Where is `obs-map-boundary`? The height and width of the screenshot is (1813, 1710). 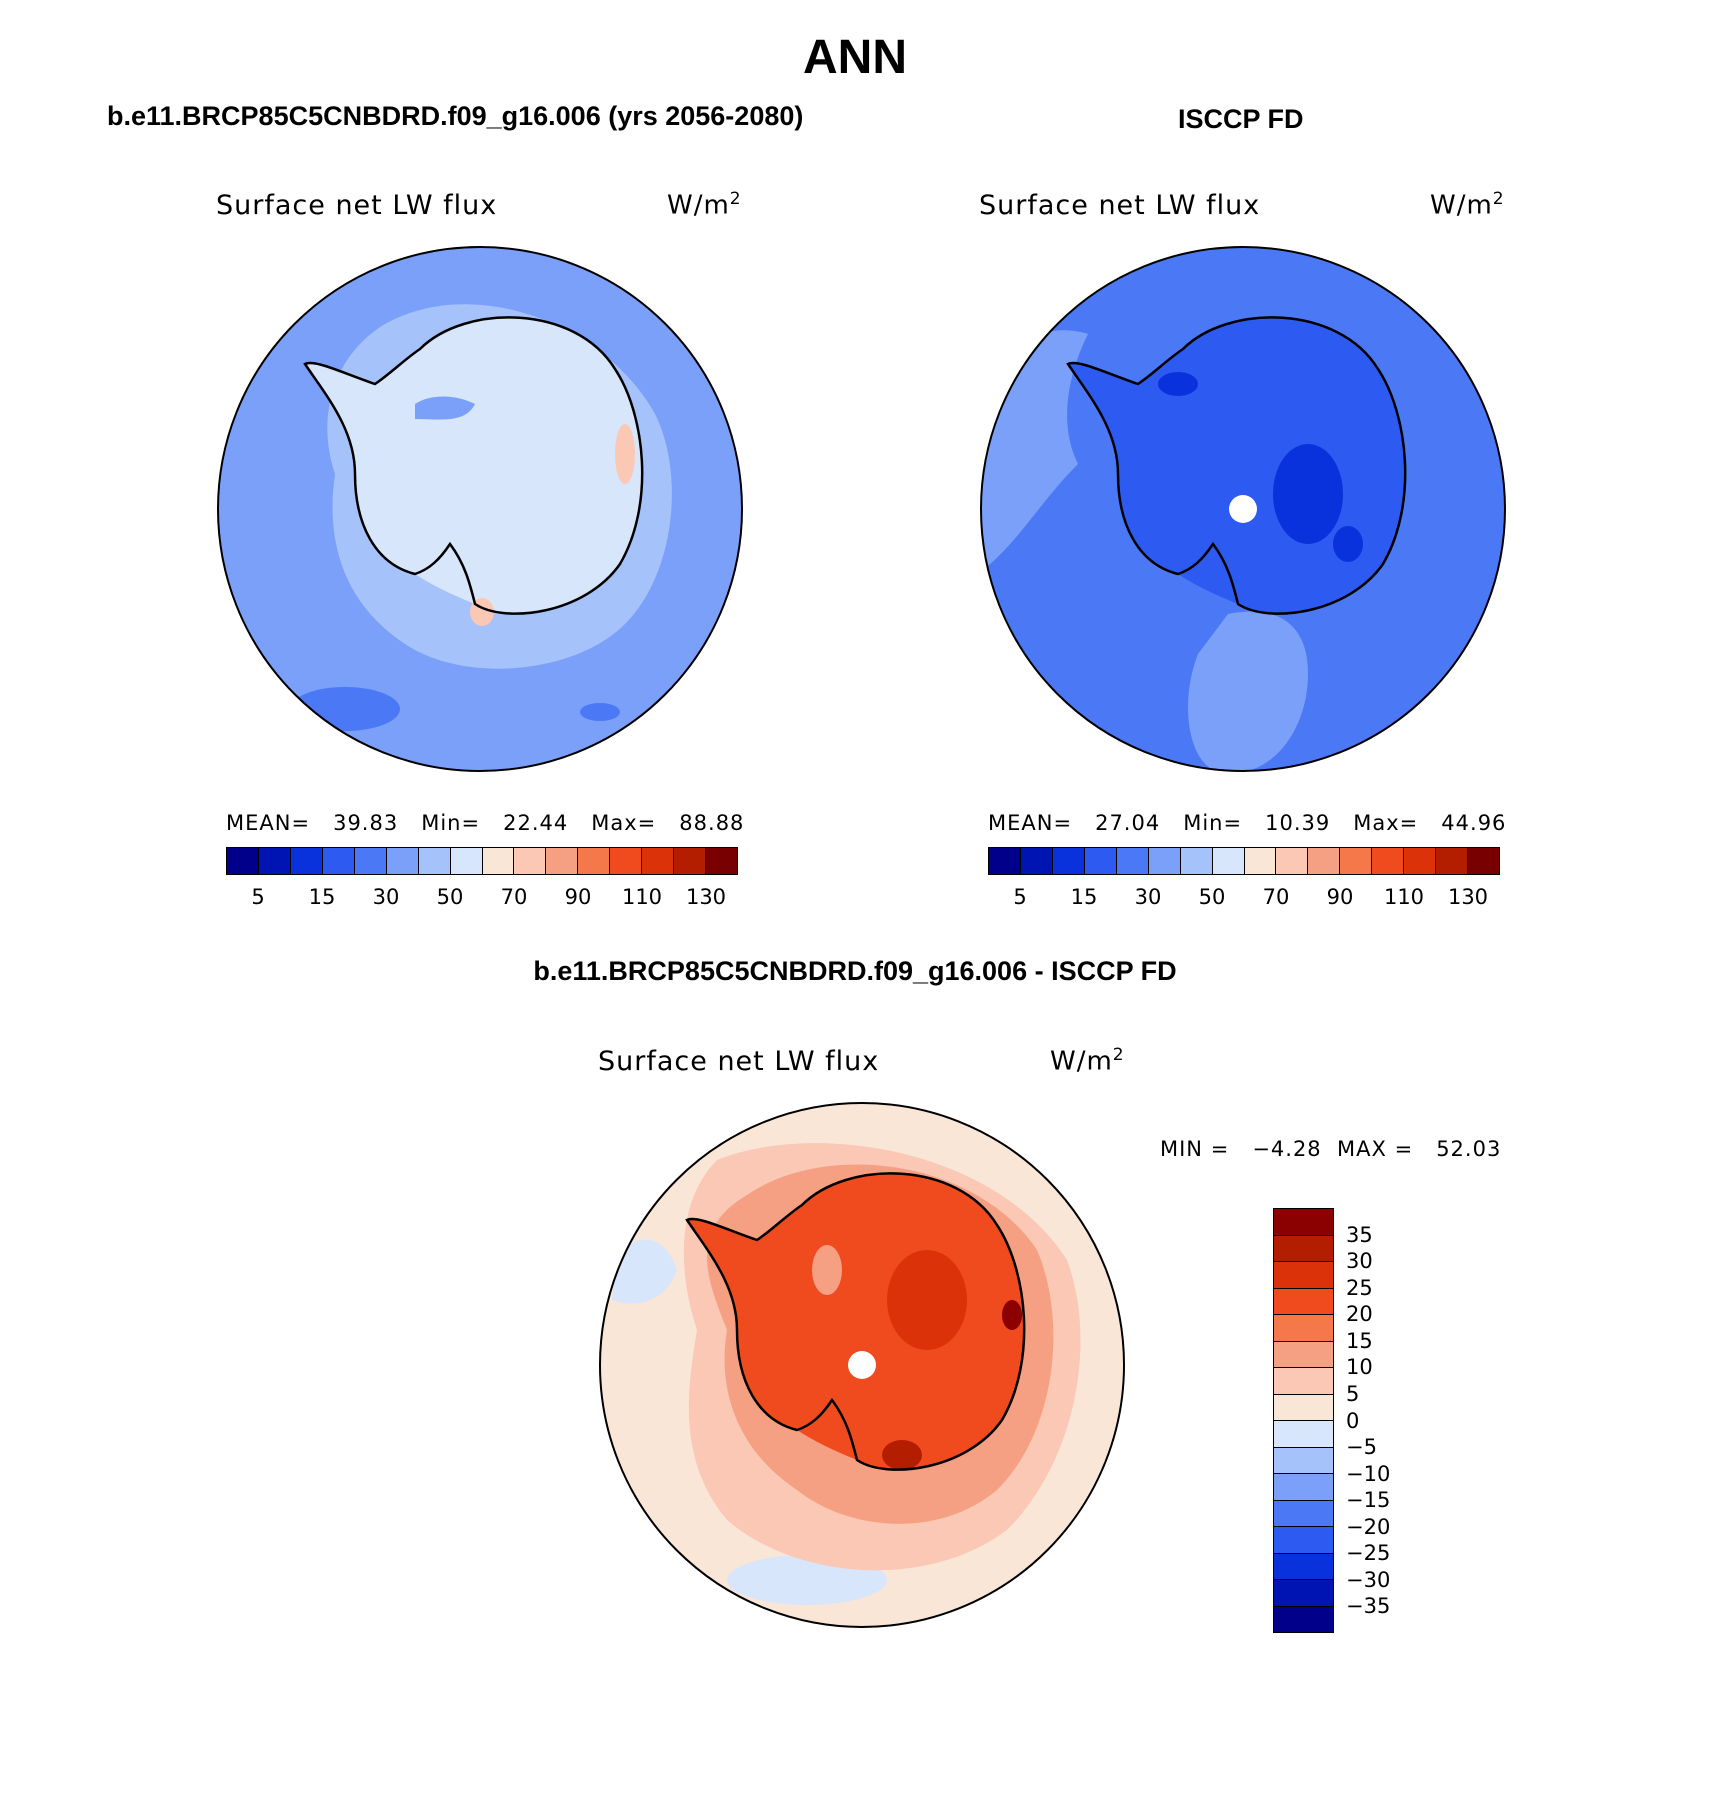
obs-map-boundary is located at coordinates (1243, 509).